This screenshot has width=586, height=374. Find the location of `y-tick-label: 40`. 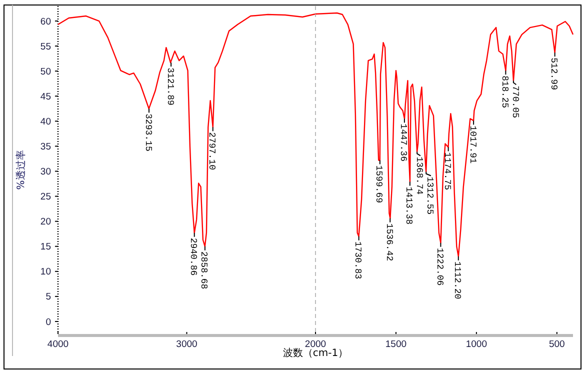

y-tick-label: 40 is located at coordinates (45, 122).